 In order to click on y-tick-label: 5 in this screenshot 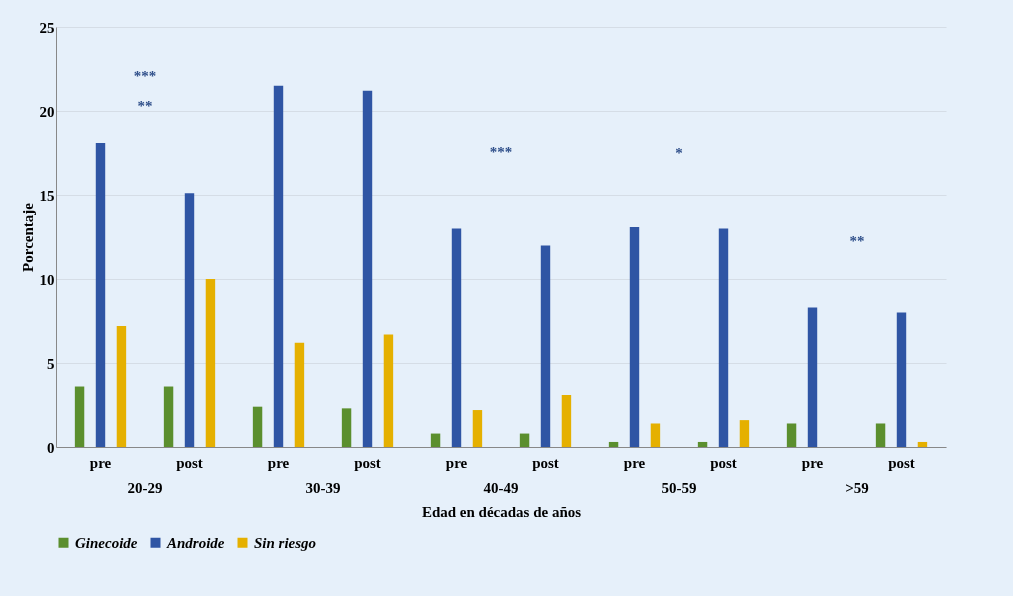, I will do `click(51, 363)`.